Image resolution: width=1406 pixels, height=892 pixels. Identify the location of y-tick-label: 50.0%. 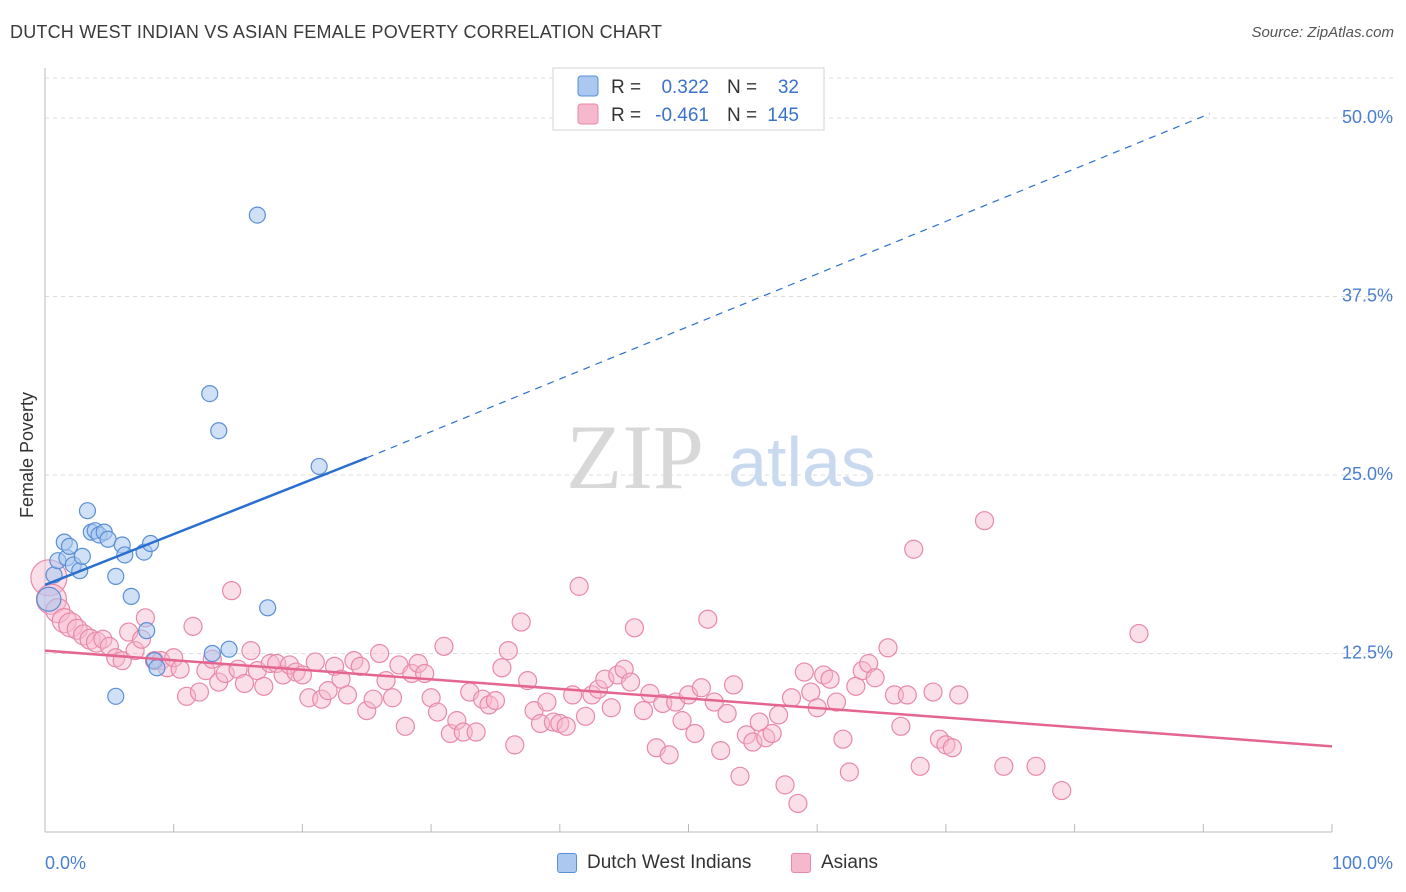
(1367, 117).